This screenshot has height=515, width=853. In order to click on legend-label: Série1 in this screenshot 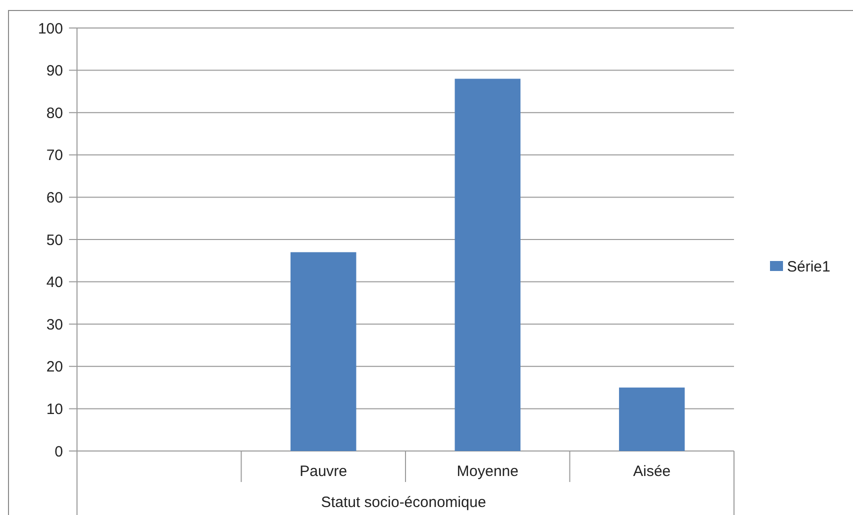, I will do `click(808, 267)`.